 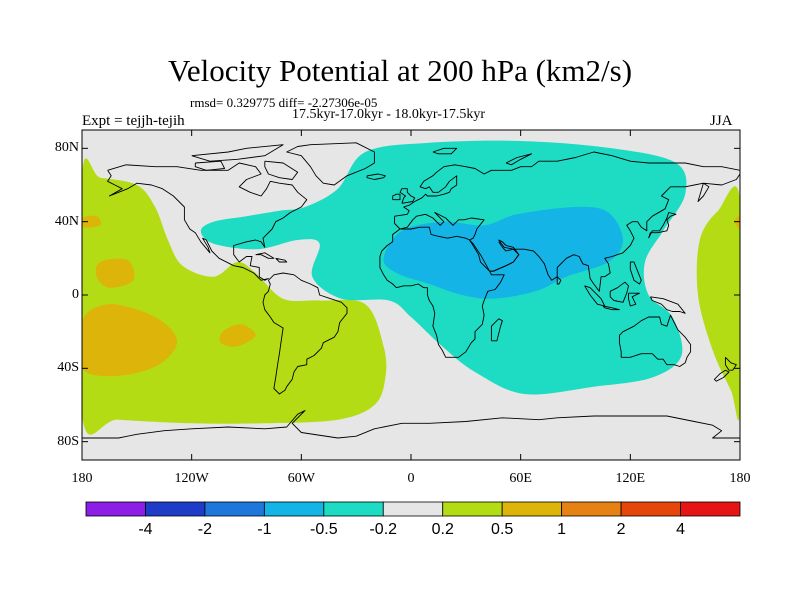 What do you see at coordinates (330, 164) in the screenshot?
I see `greenland-coast` at bounding box center [330, 164].